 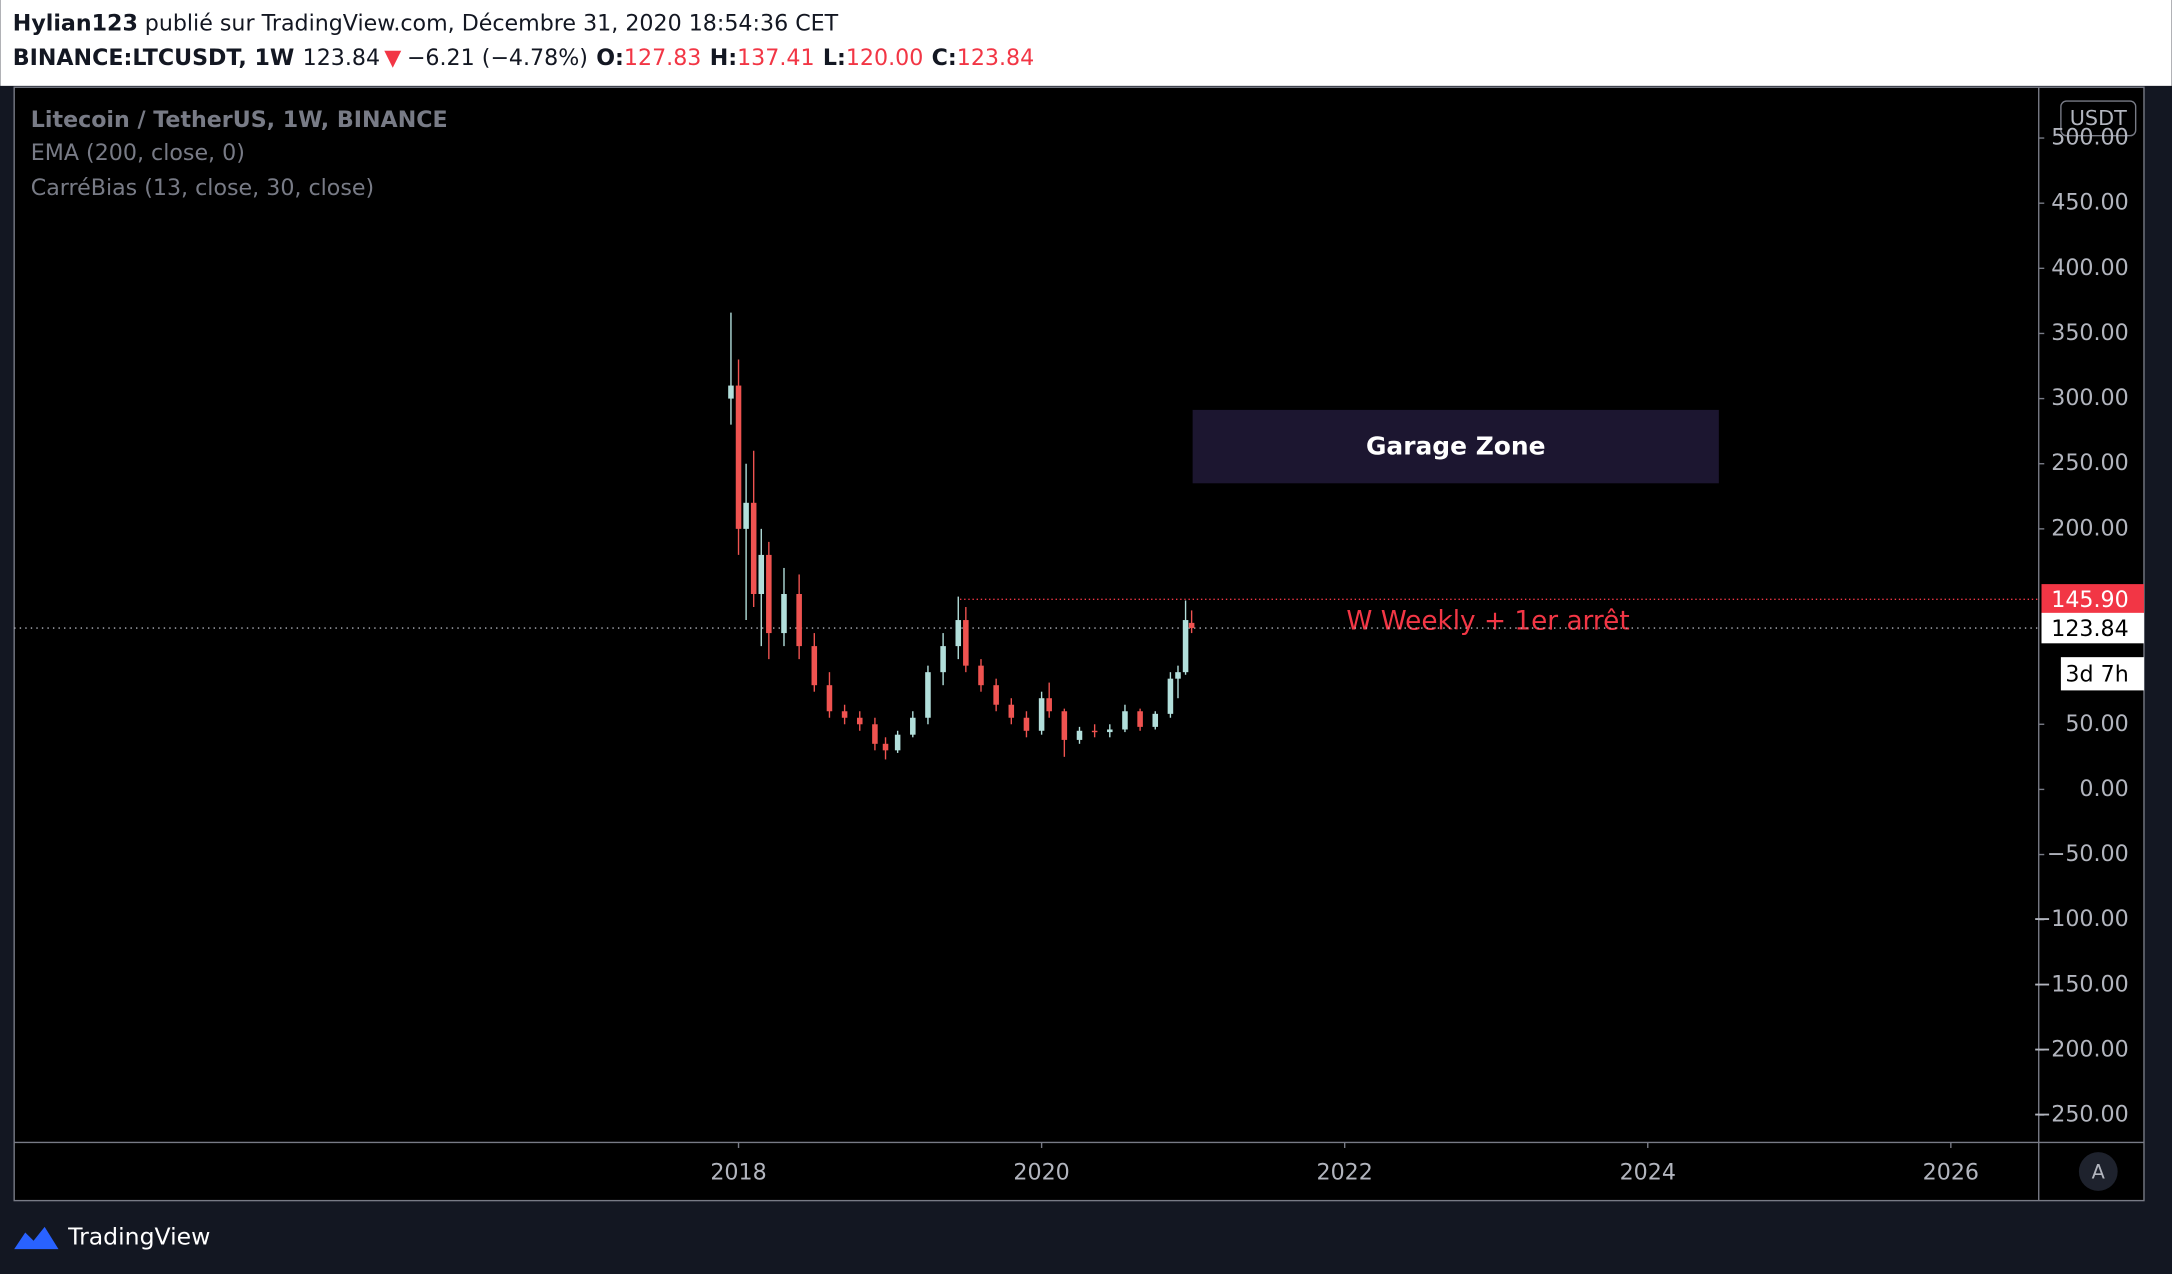 I want to click on x-tick-label: 2026, so click(x=1951, y=1172).